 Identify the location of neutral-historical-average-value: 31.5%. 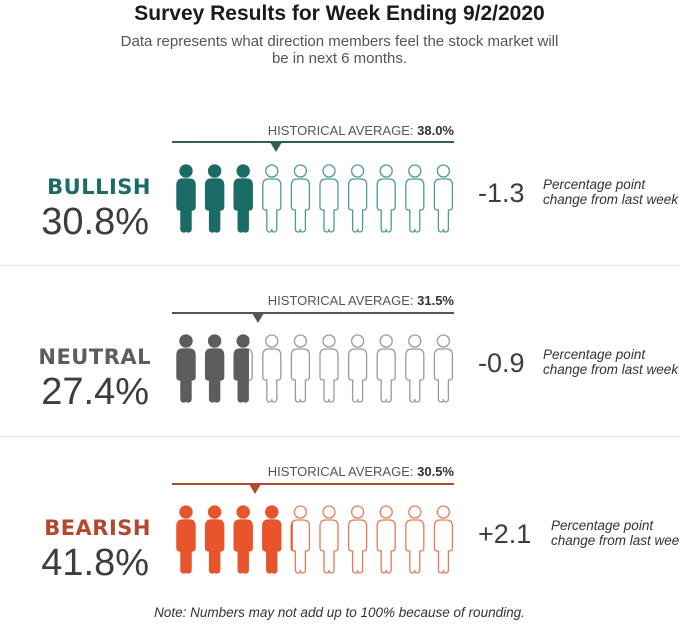
(435, 300).